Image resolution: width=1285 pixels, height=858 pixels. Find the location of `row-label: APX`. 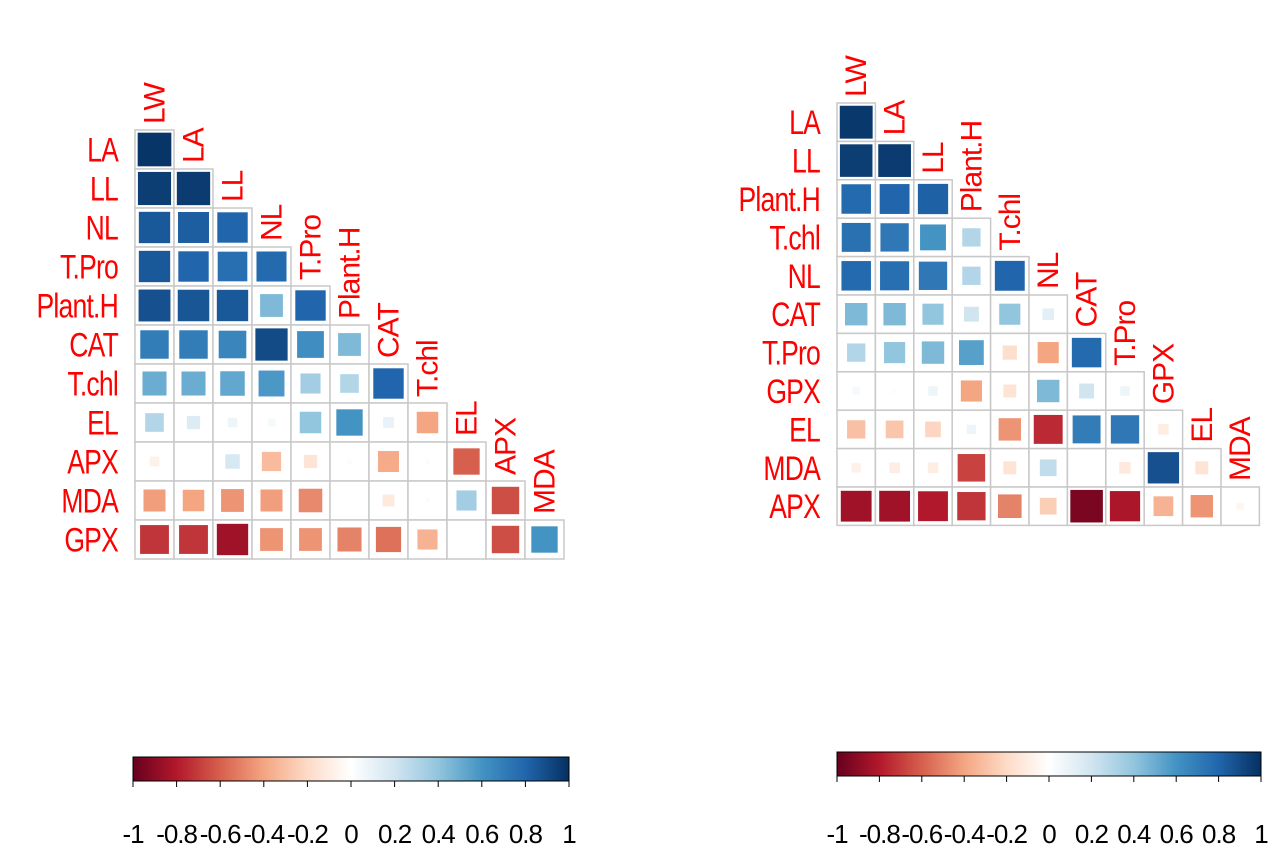

row-label: APX is located at coordinates (92, 462).